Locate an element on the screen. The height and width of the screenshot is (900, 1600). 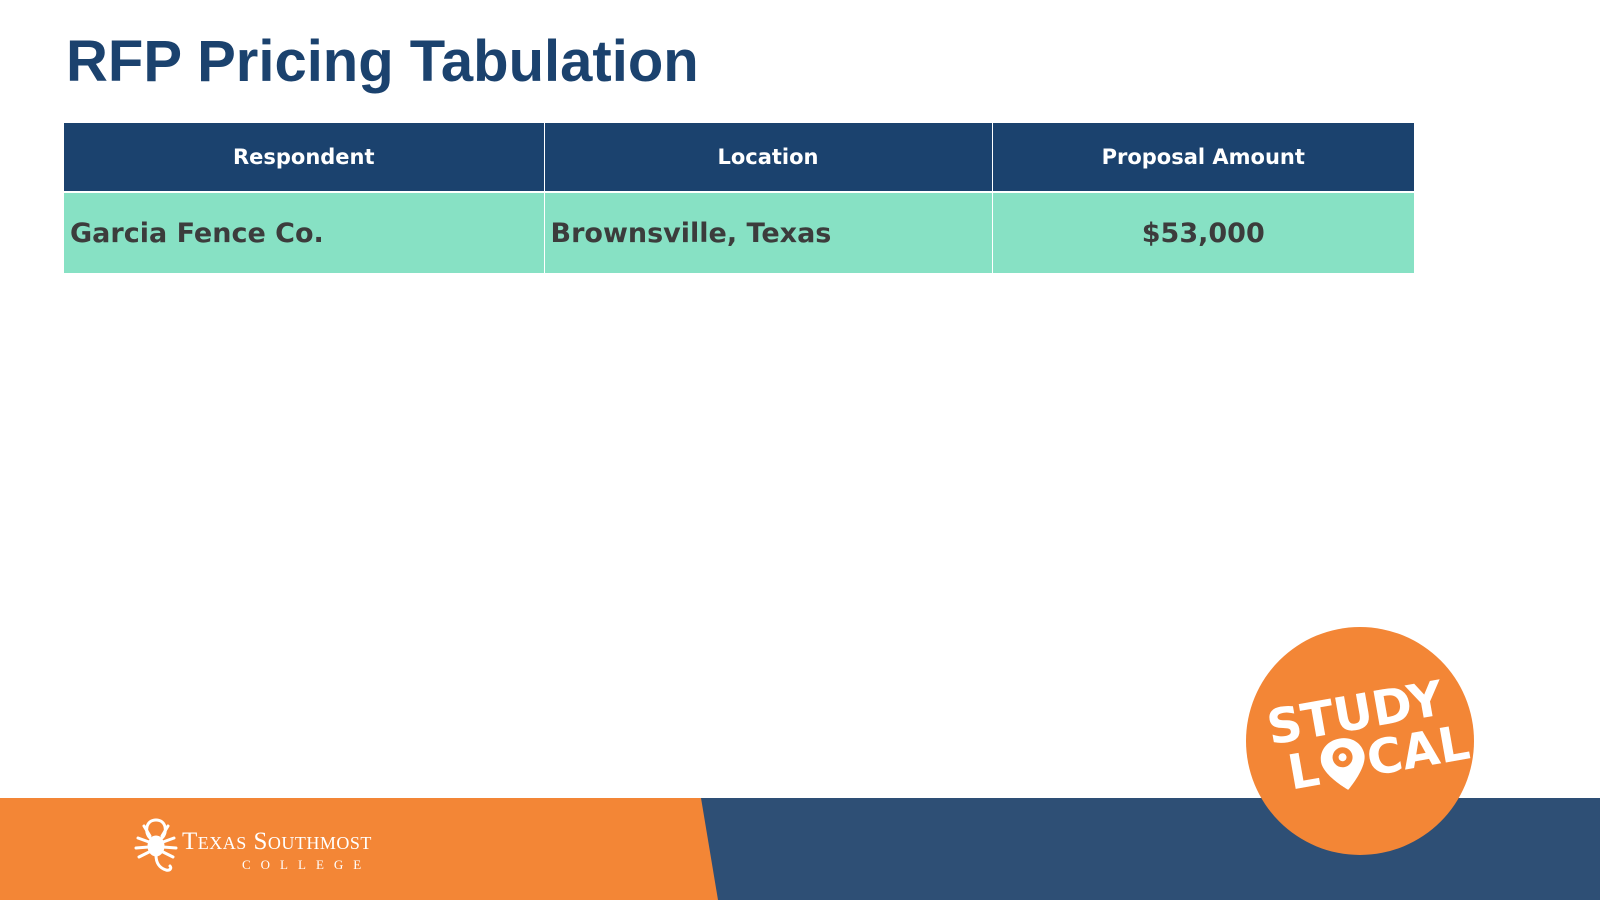
badge-line-2-start: L is located at coordinates (1304, 771).